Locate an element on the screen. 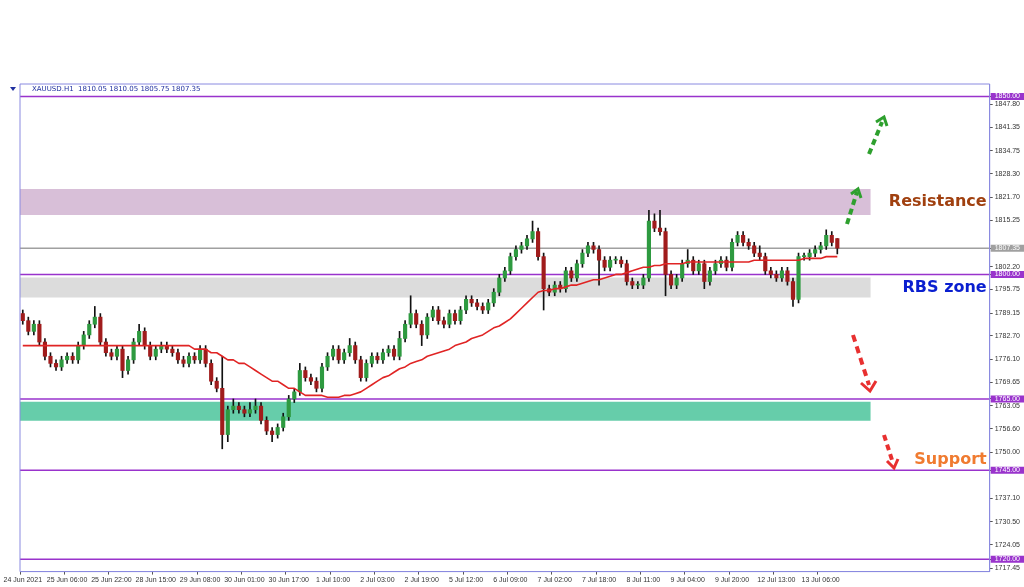 Image resolution: width=1024 pixels, height=587 pixels. candlestick is located at coordinates (615, 260).